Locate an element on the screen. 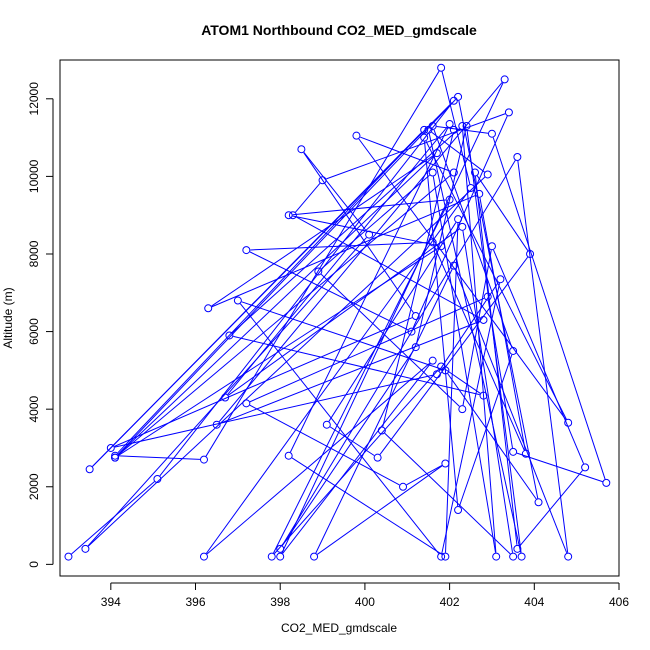 Image resolution: width=650 pixels, height=650 pixels. y-tick-label: 2000 is located at coordinates (34, 486).